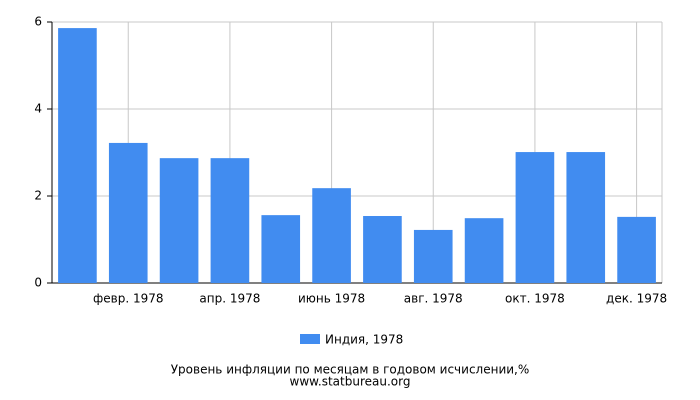  Describe the element at coordinates (38, 283) in the screenshot. I see `y-tick-label: 0` at that location.